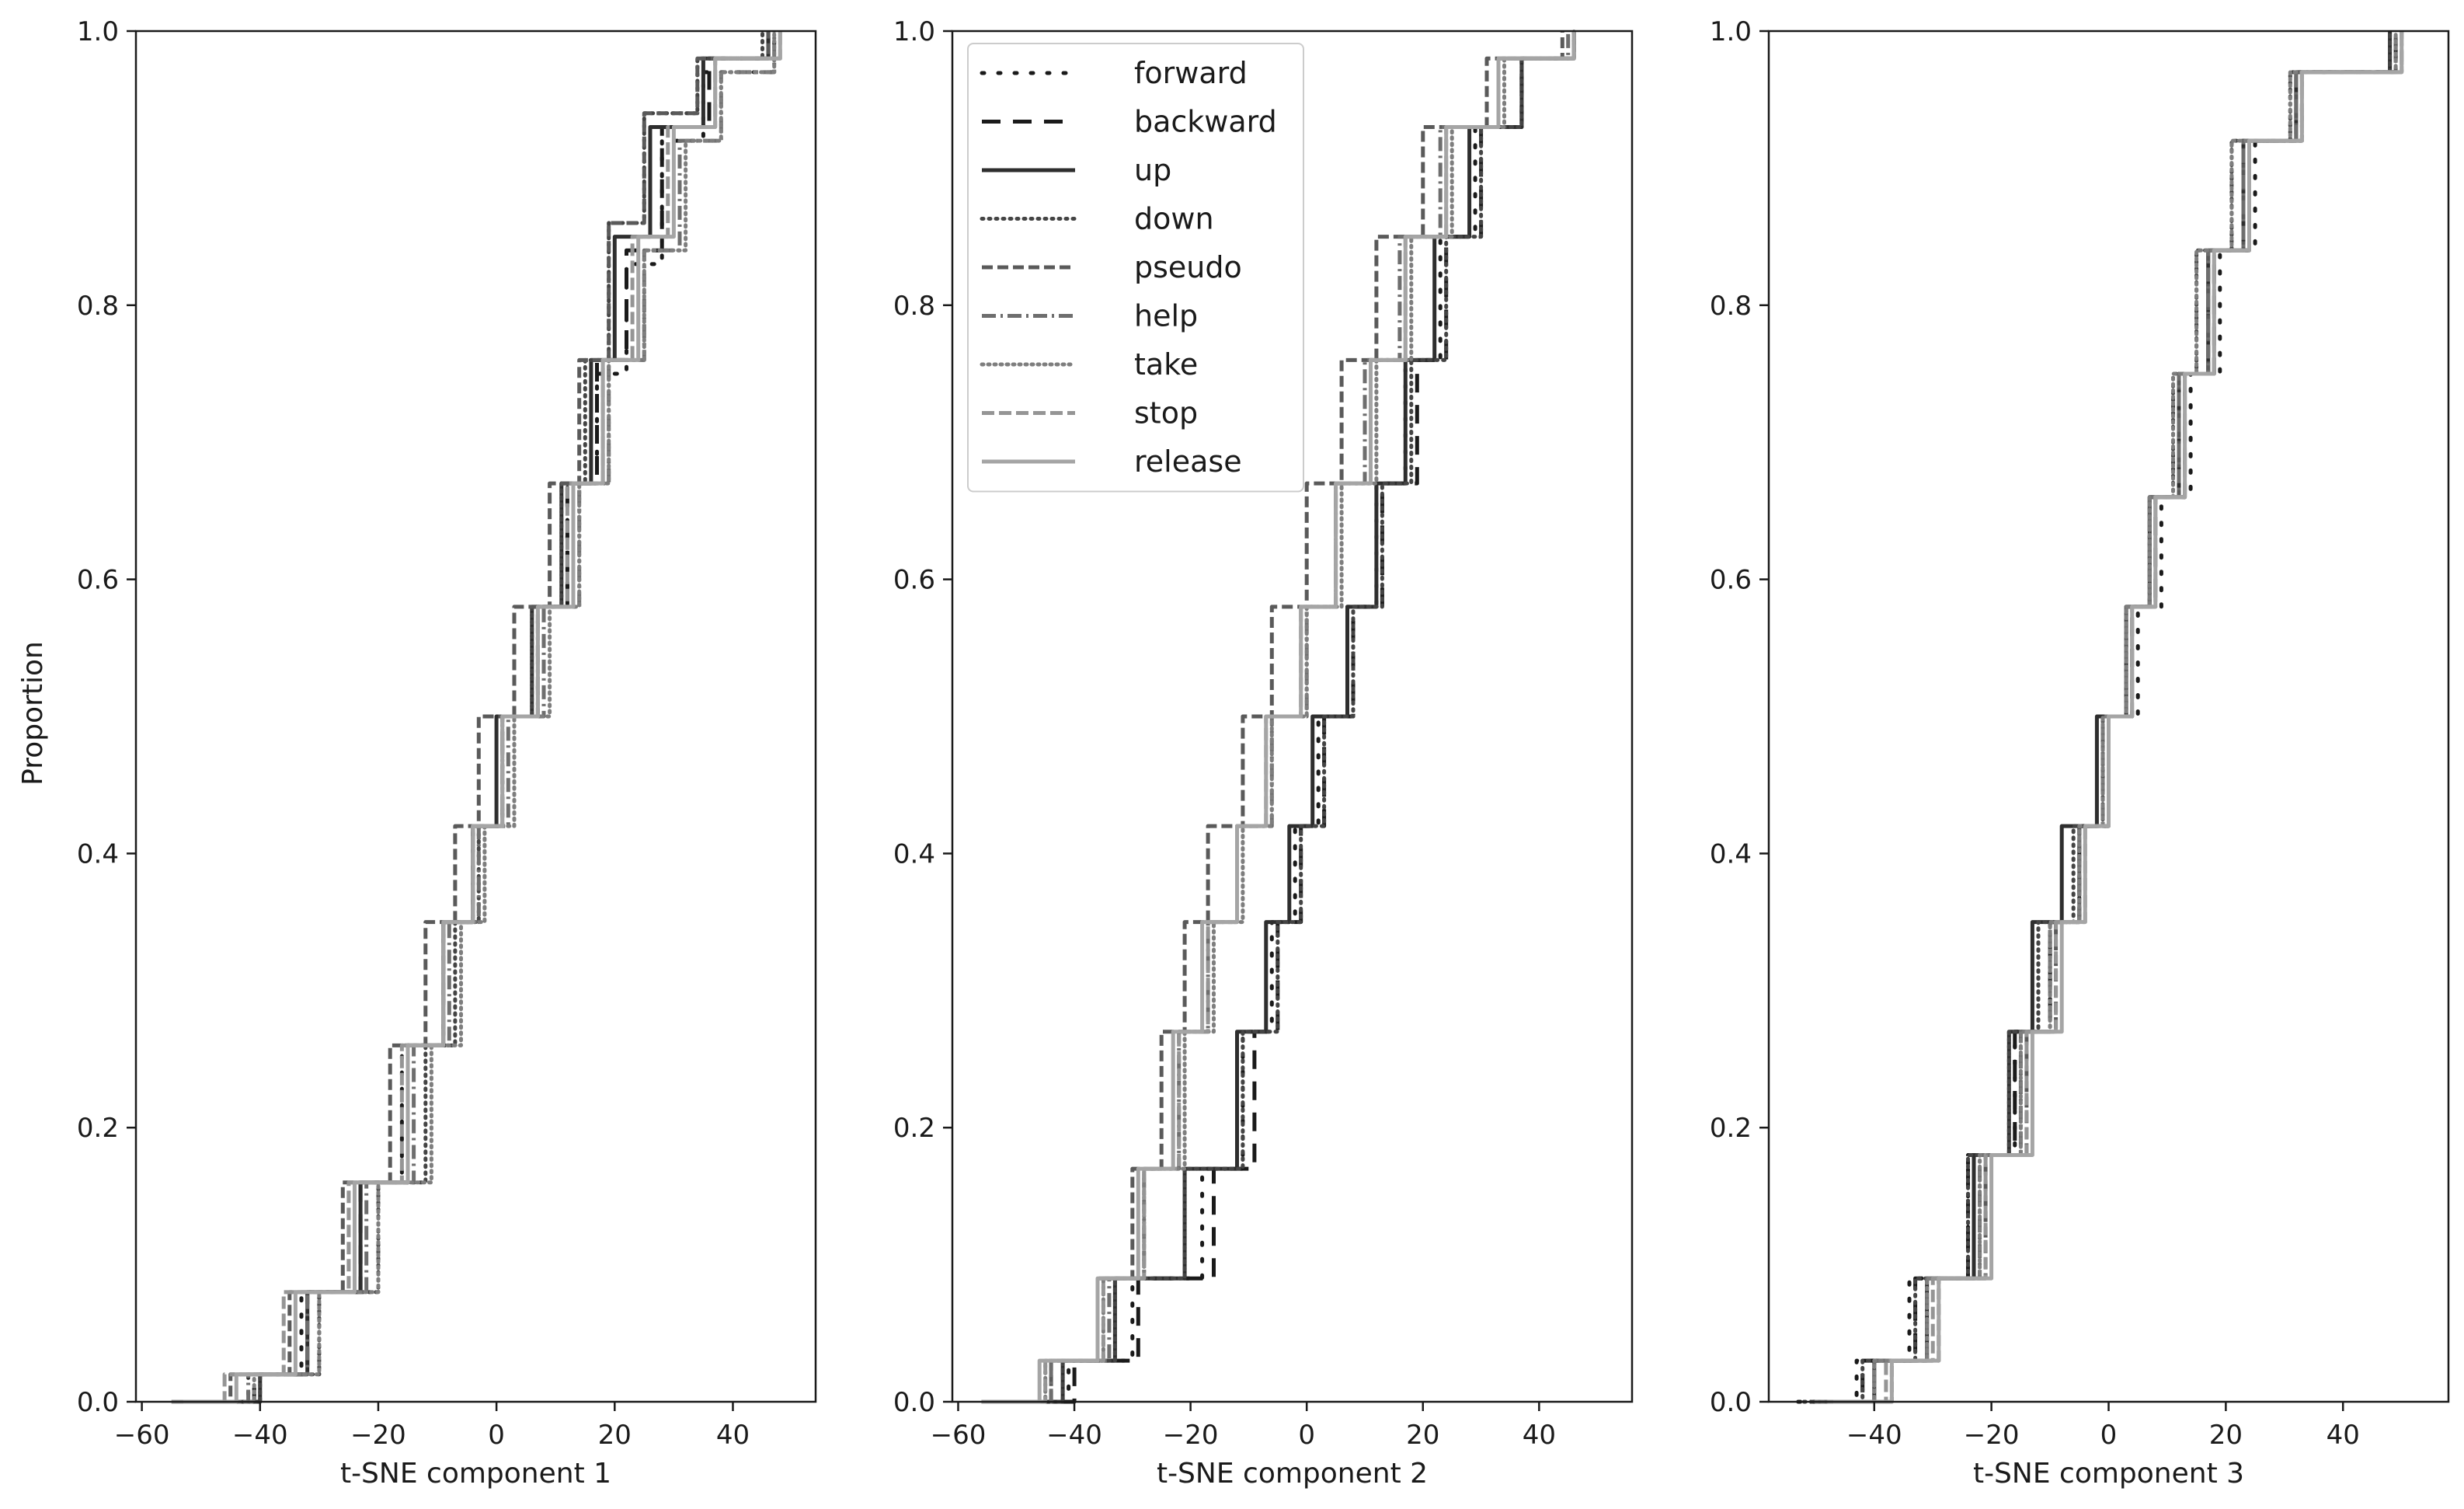 This screenshot has width=2464, height=1509. Describe the element at coordinates (1731, 854) in the screenshot. I see `y-tick-label-3: 0.4` at that location.